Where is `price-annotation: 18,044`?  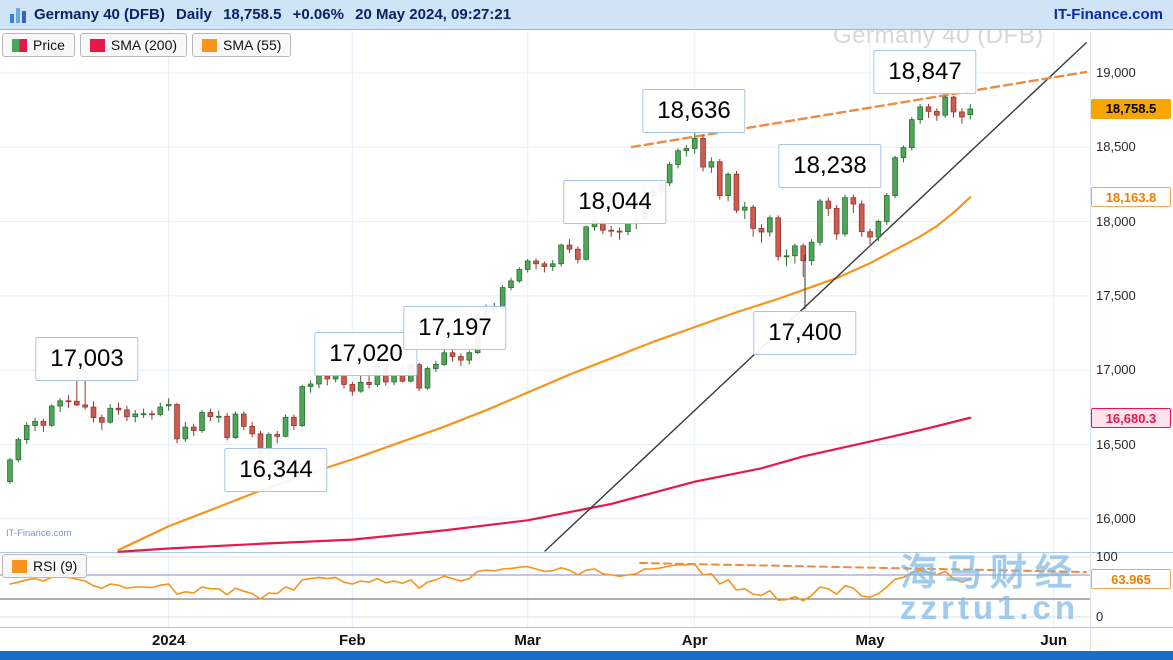 price-annotation: 18,044 is located at coordinates (615, 202).